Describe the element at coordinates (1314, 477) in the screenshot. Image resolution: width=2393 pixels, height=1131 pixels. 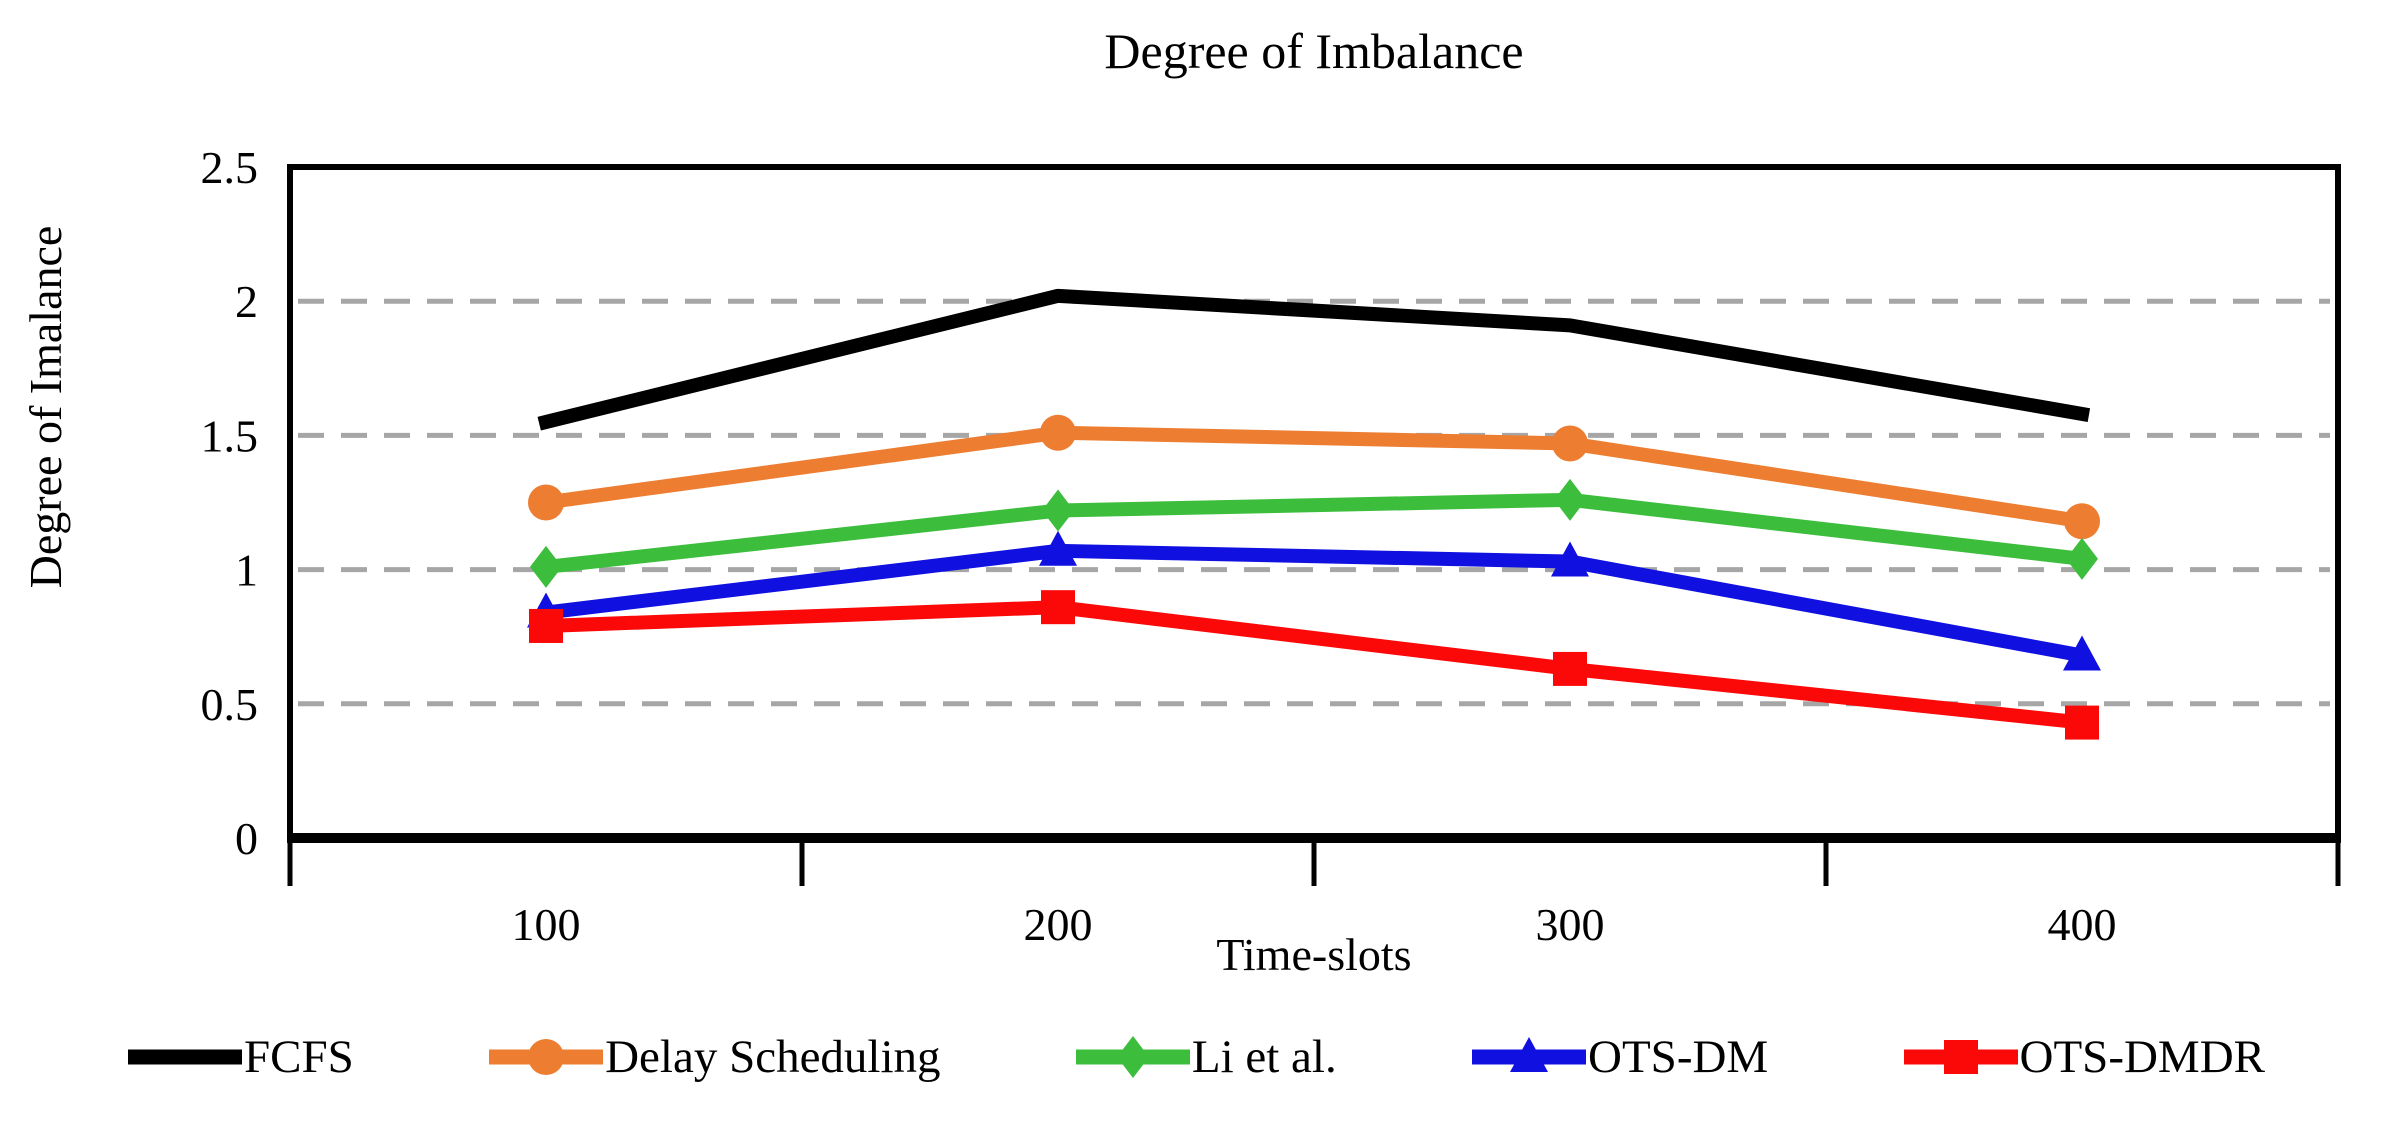
I see `series-line-delay-scheduling` at that location.